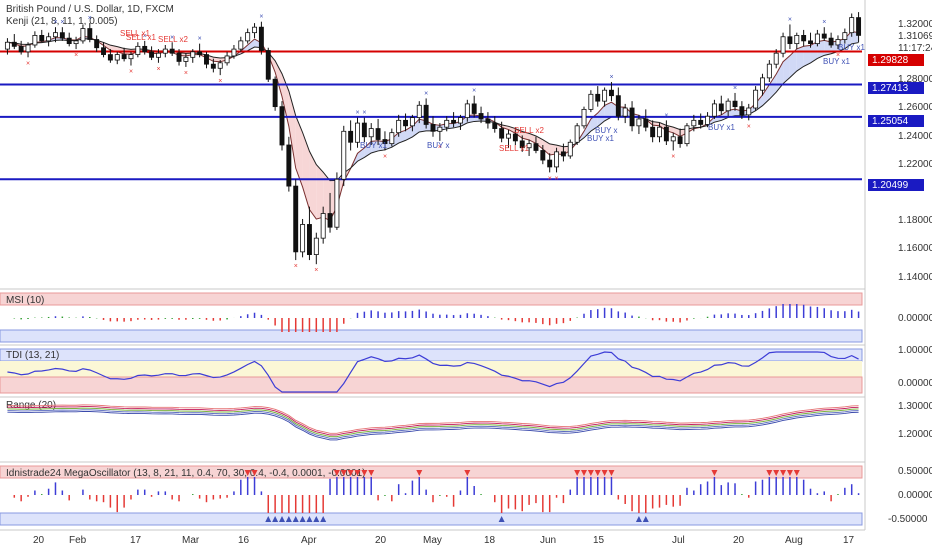 The height and width of the screenshot is (550, 932). Describe the element at coordinates (514, 148) in the screenshot. I see `sell-label: SELL x1` at that location.